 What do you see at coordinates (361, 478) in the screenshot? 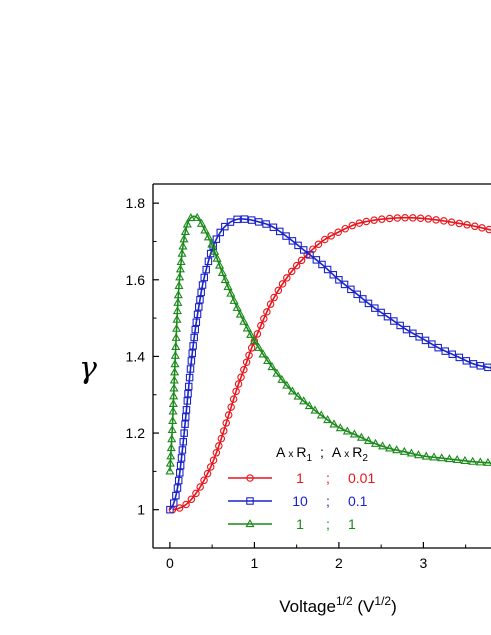
I see `legend-r2-value: 0.01` at bounding box center [361, 478].